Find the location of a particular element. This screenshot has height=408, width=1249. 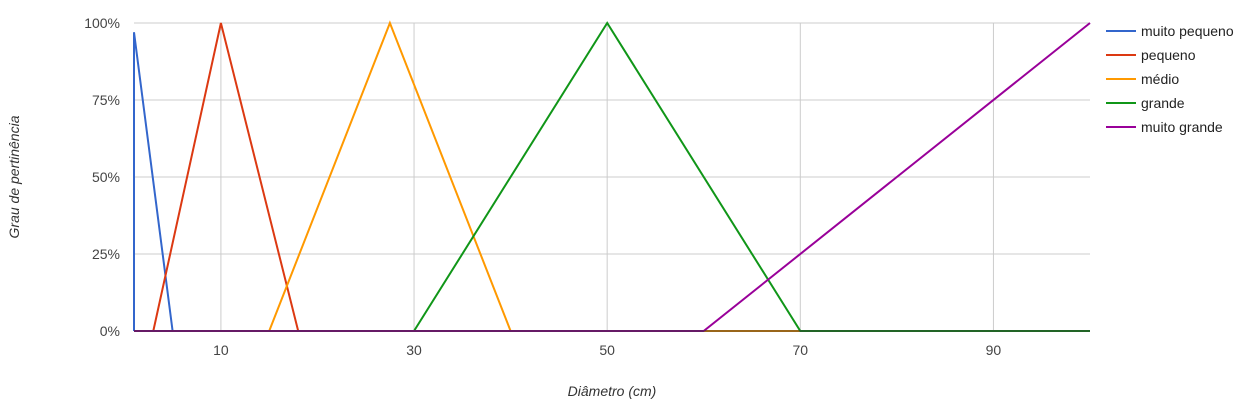

legend-item: muito grande is located at coordinates (1164, 127).